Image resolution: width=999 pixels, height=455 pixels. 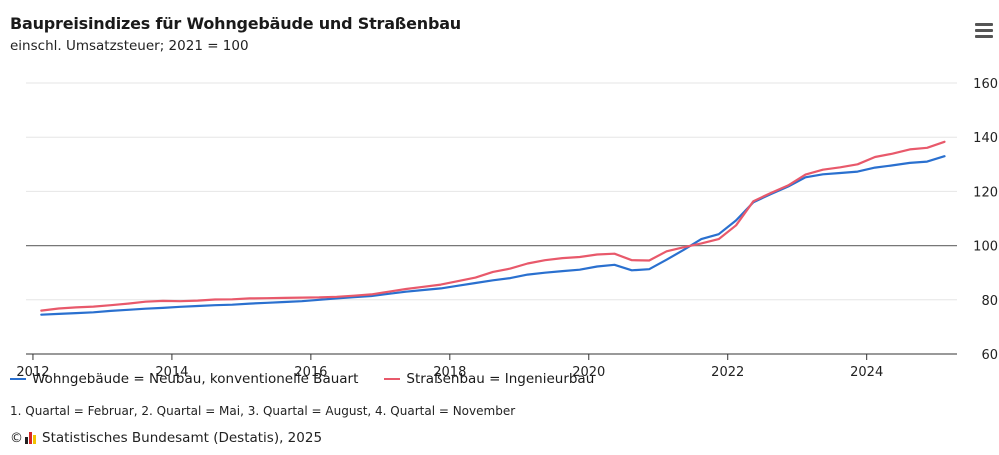 What do you see at coordinates (18, 379) in the screenshot?
I see `legend-line-wohngebaeude` at bounding box center [18, 379].